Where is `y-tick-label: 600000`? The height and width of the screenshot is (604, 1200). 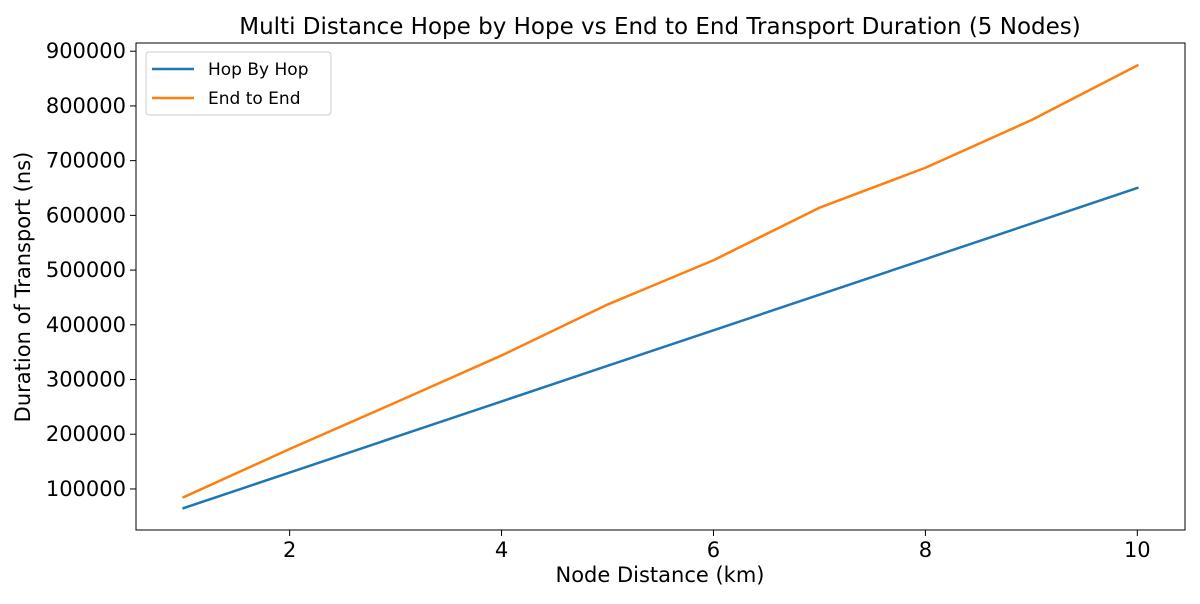 y-tick-label: 600000 is located at coordinates (86, 215).